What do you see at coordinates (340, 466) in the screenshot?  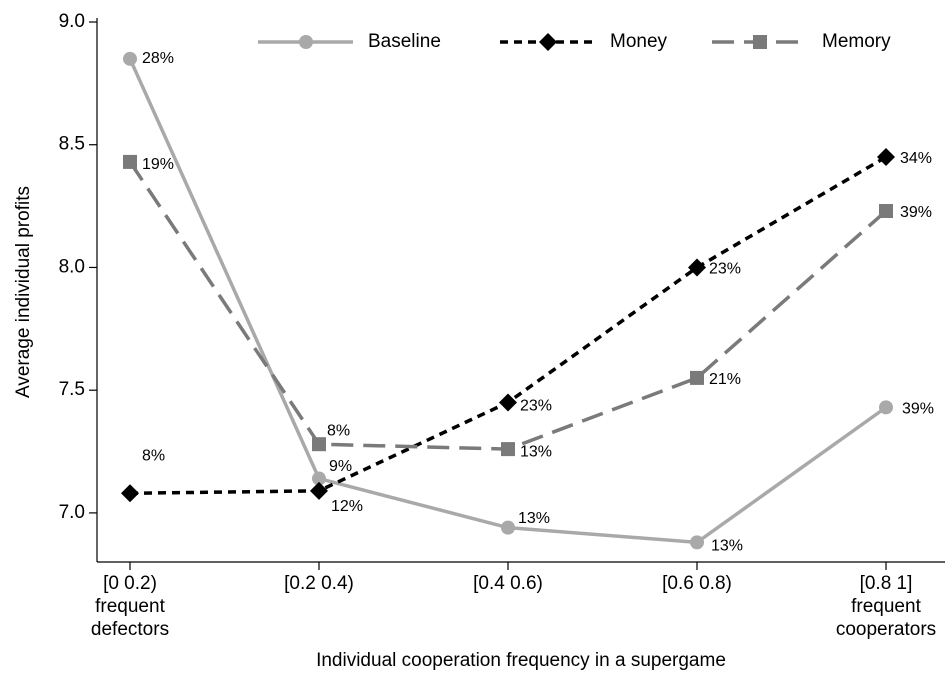 I see `point-label: 9%` at bounding box center [340, 466].